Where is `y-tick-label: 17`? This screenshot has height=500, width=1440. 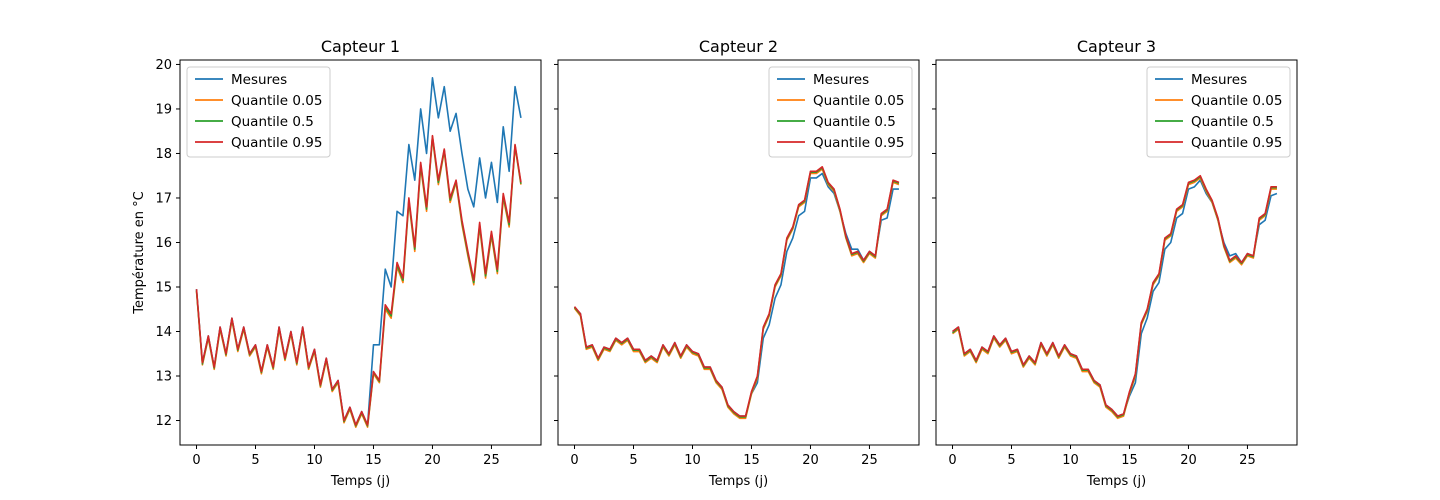
y-tick-label: 17 is located at coordinates (163, 198).